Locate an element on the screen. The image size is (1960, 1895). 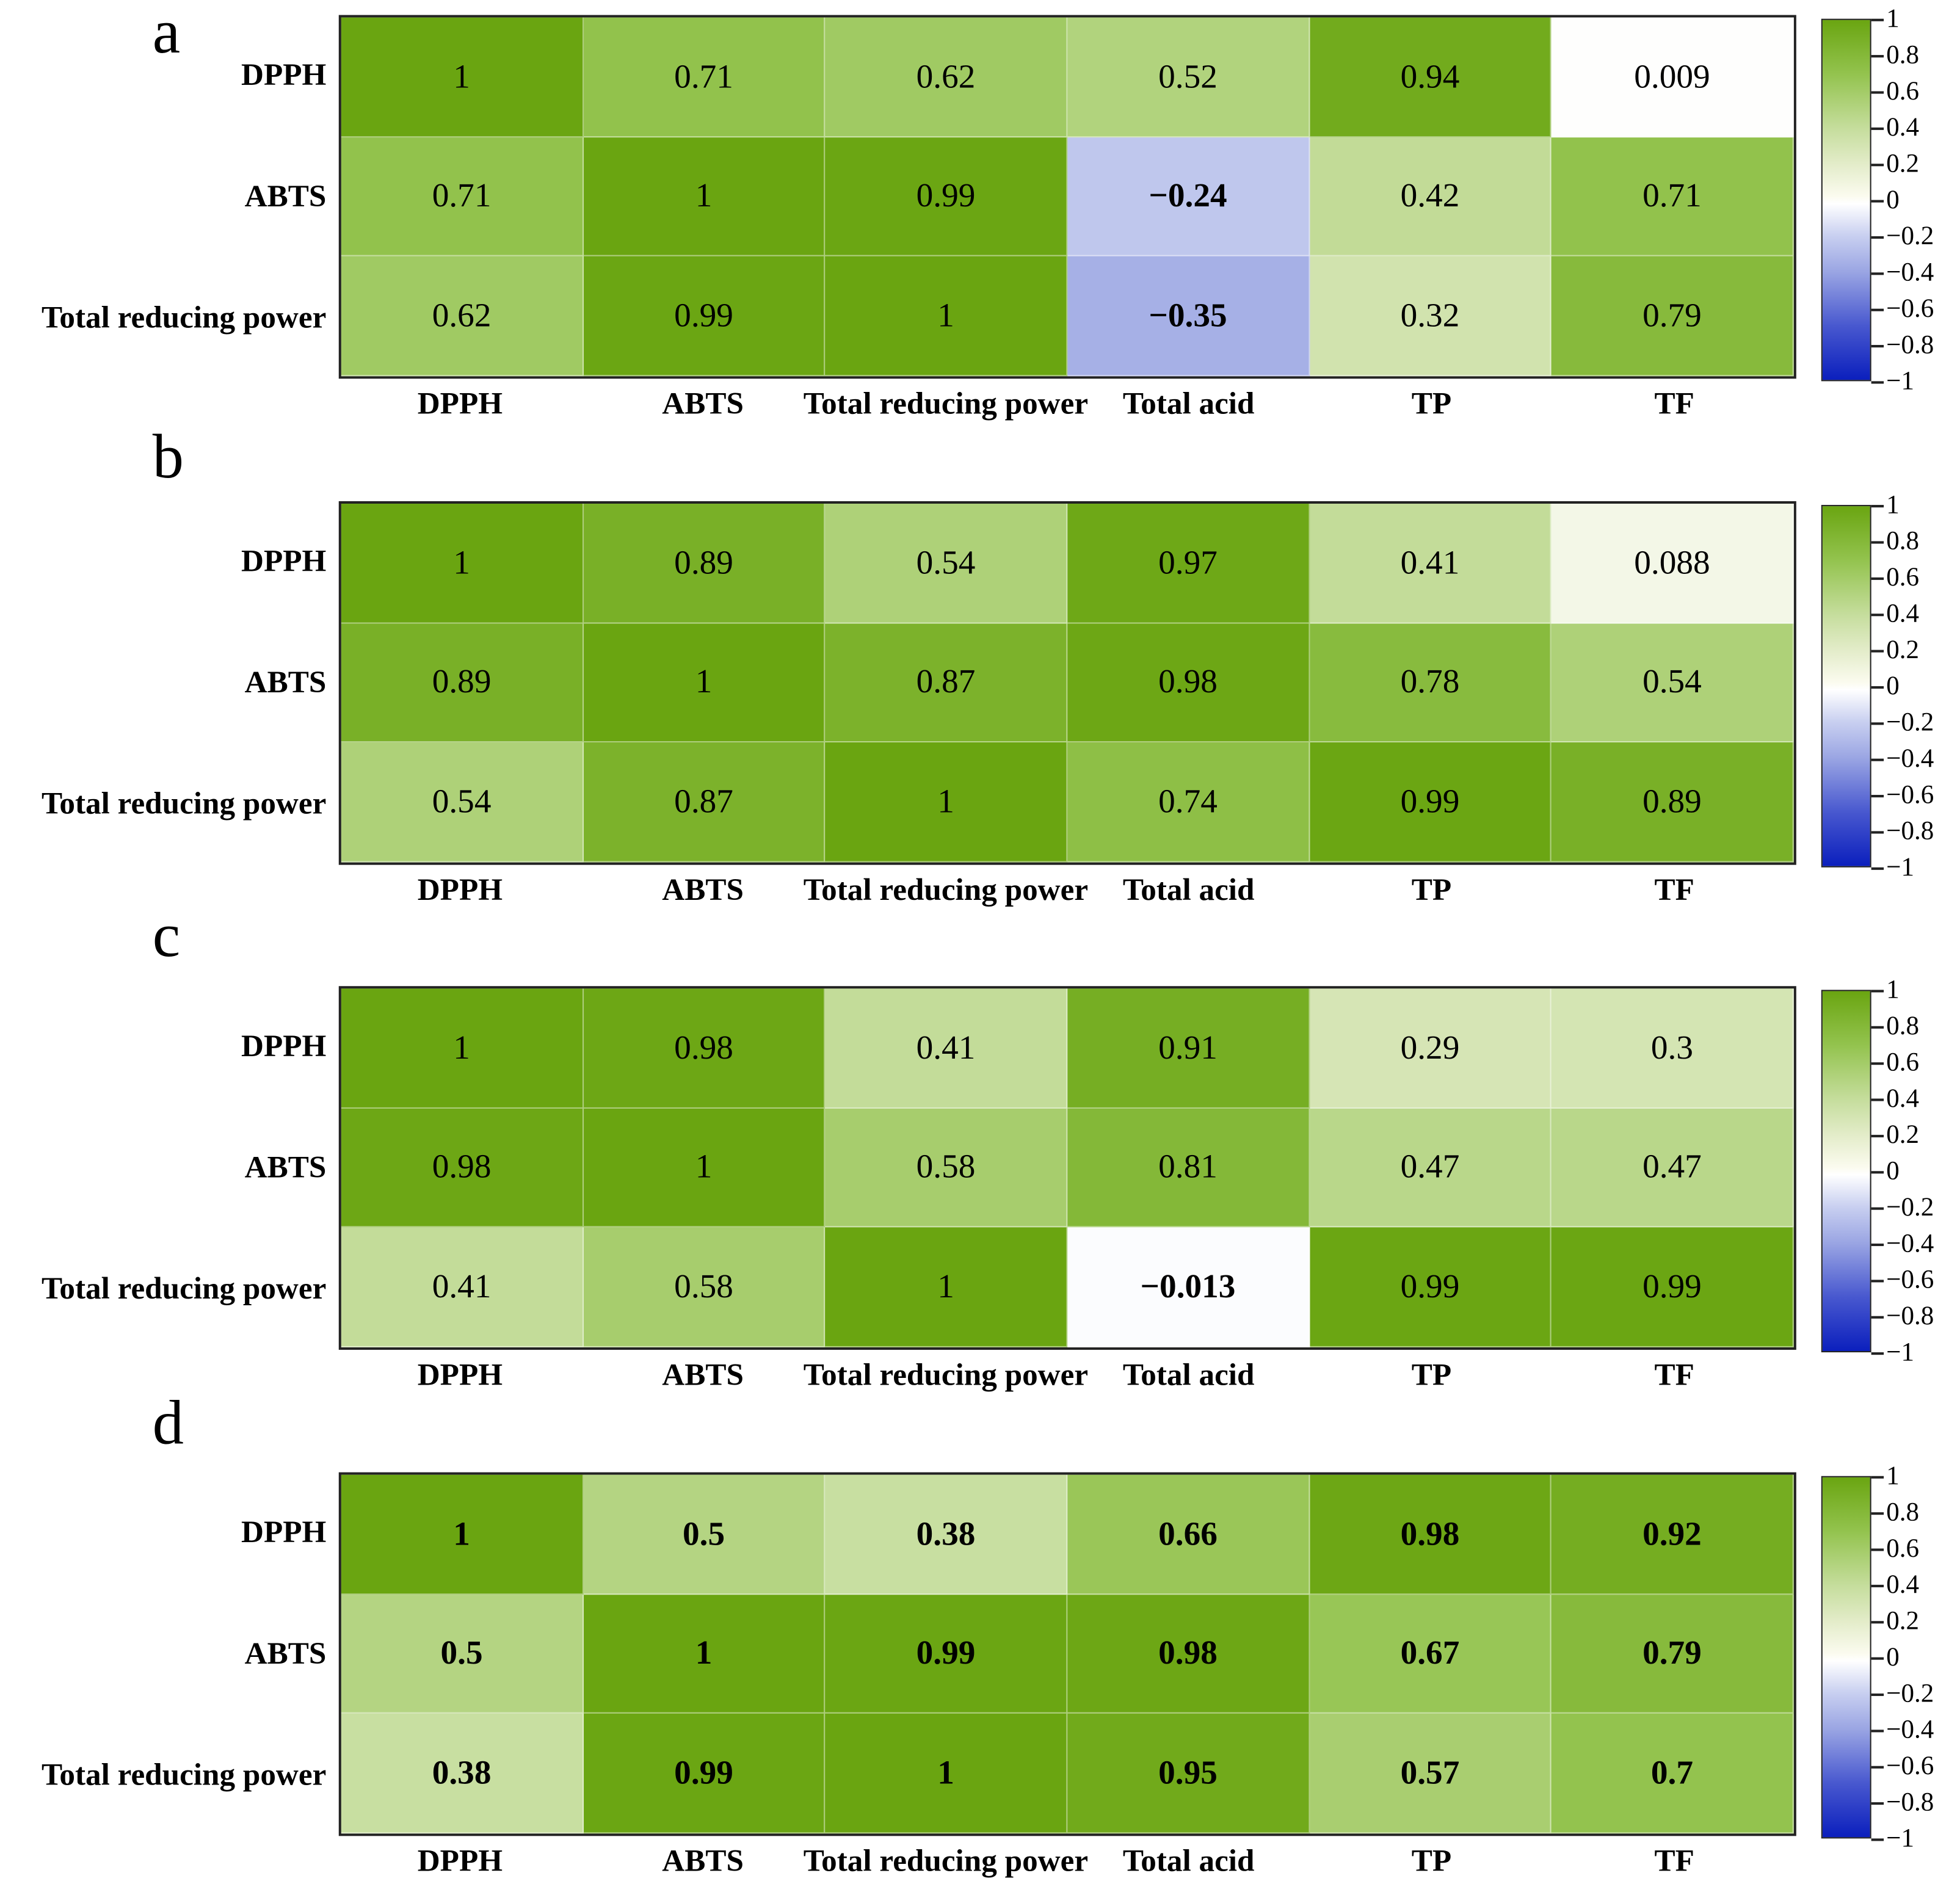
heatmap-cell: 0.58 is located at coordinates (946, 1168).